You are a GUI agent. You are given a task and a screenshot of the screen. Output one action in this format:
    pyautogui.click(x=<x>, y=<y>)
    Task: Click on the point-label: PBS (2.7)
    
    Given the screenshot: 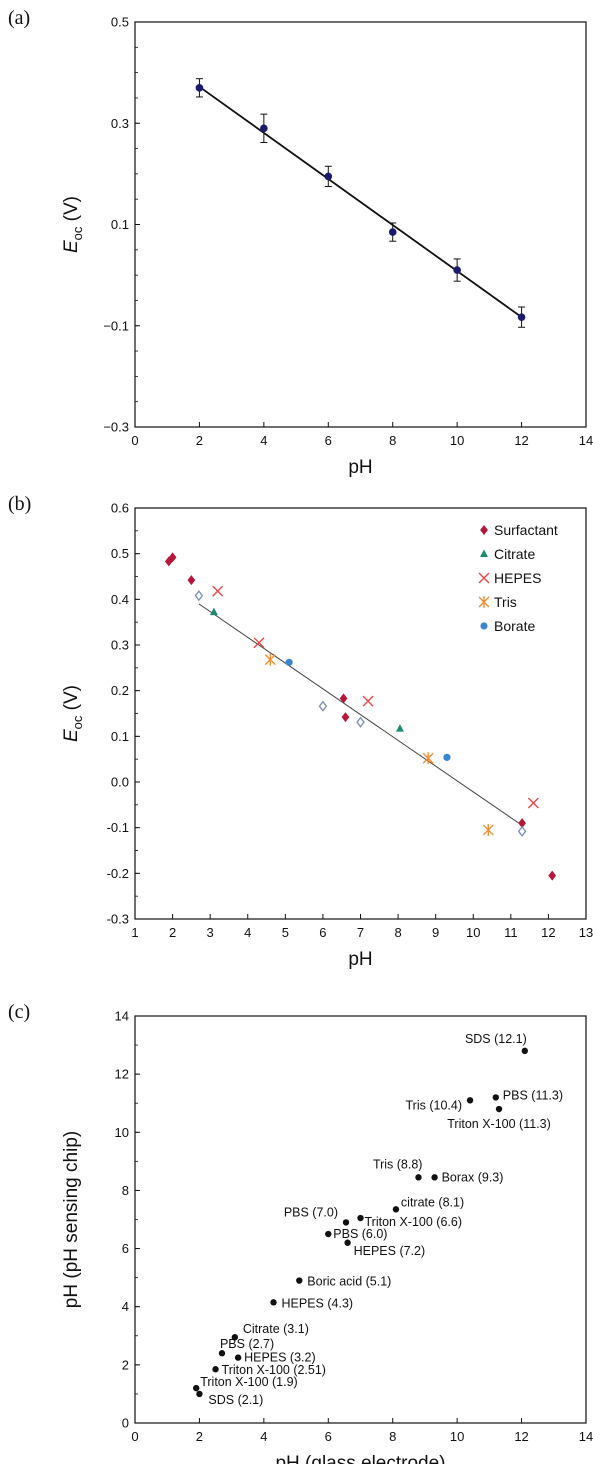 What is the action you would take?
    pyautogui.click(x=247, y=1344)
    